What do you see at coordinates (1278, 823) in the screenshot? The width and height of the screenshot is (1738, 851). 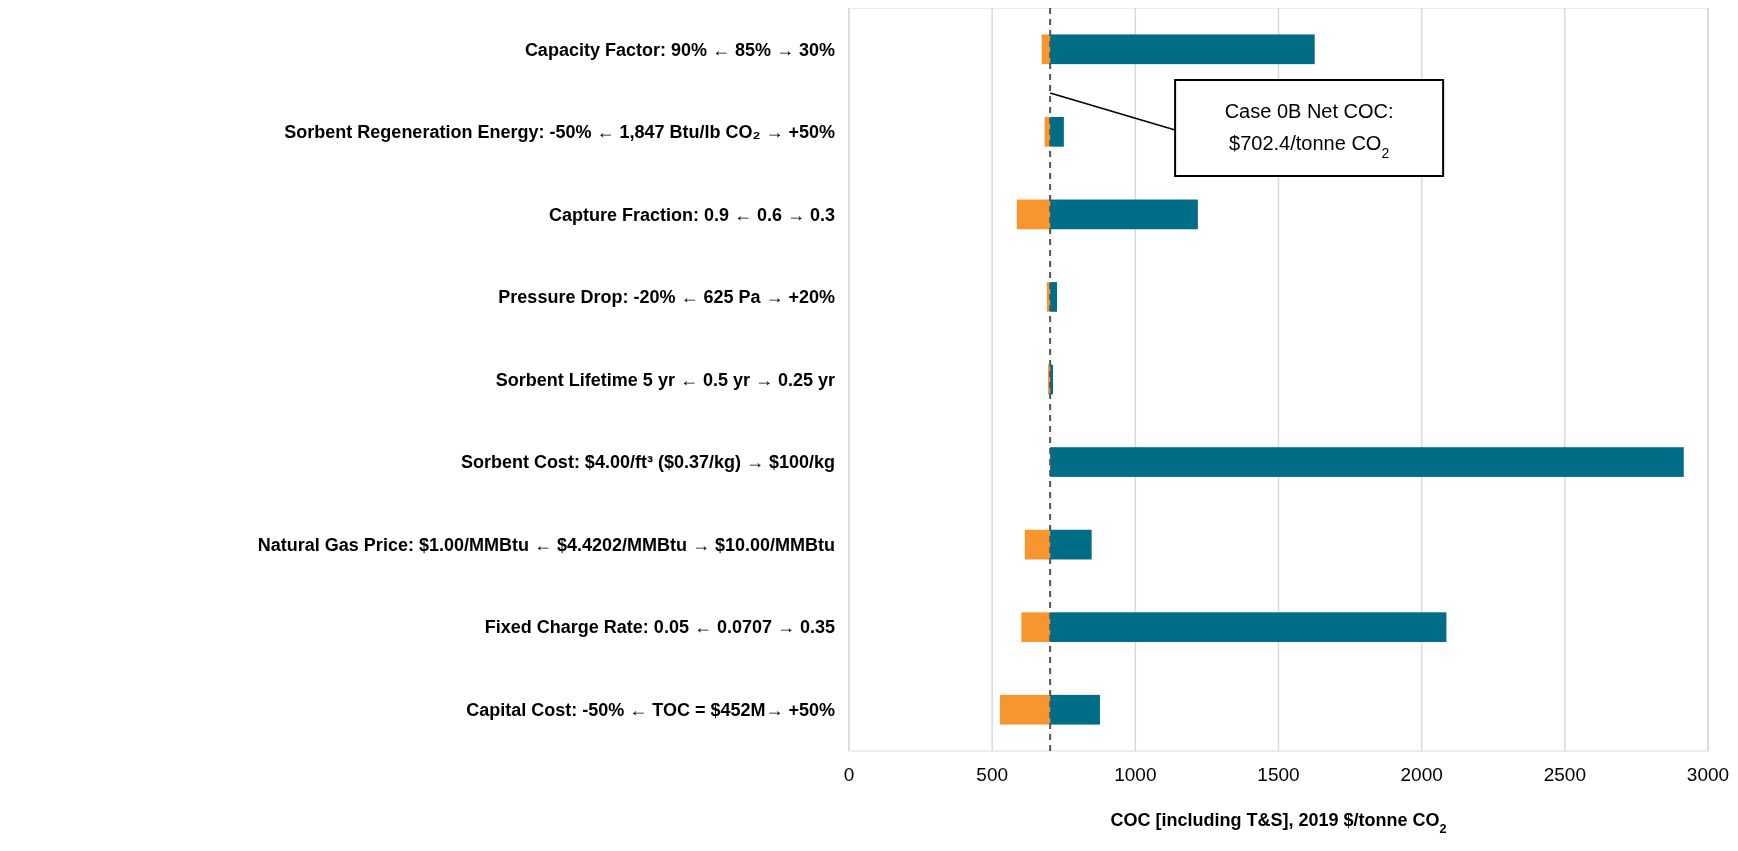 I see `x-axis-title: COC [including T&S], 2019 $/tonne CO$_{2}$` at bounding box center [1278, 823].